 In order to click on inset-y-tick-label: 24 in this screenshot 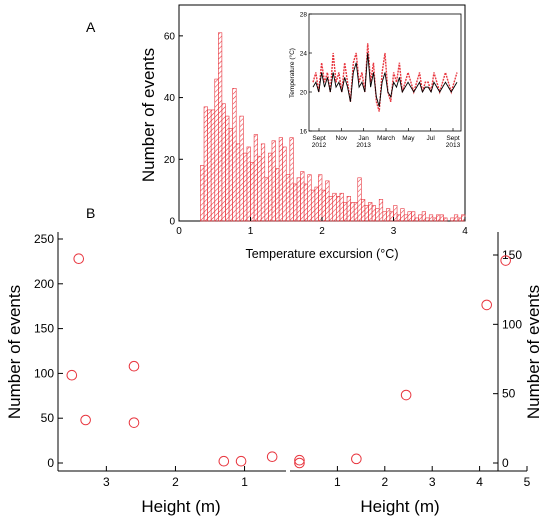, I will do `click(304, 54)`.